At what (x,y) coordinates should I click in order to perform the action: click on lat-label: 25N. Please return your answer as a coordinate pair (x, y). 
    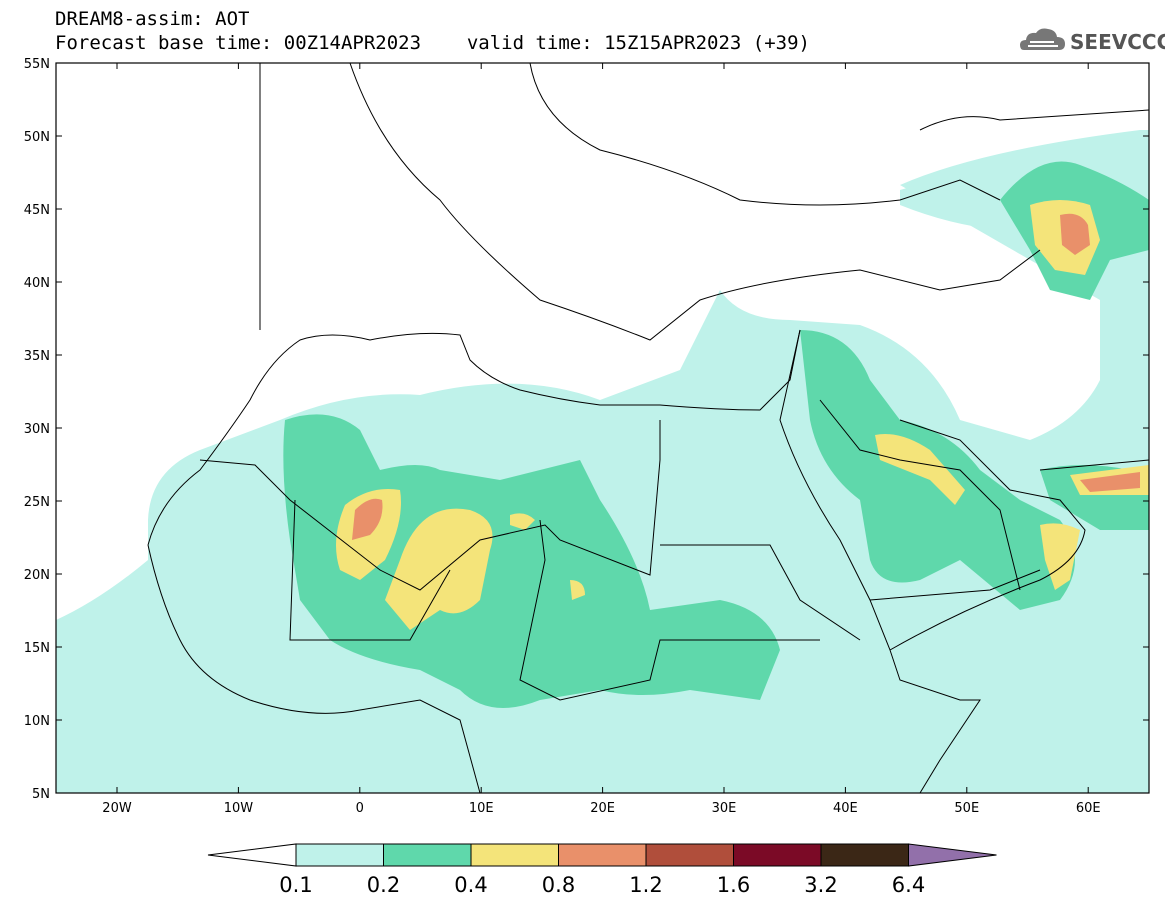
    Looking at the image, I should click on (37, 502).